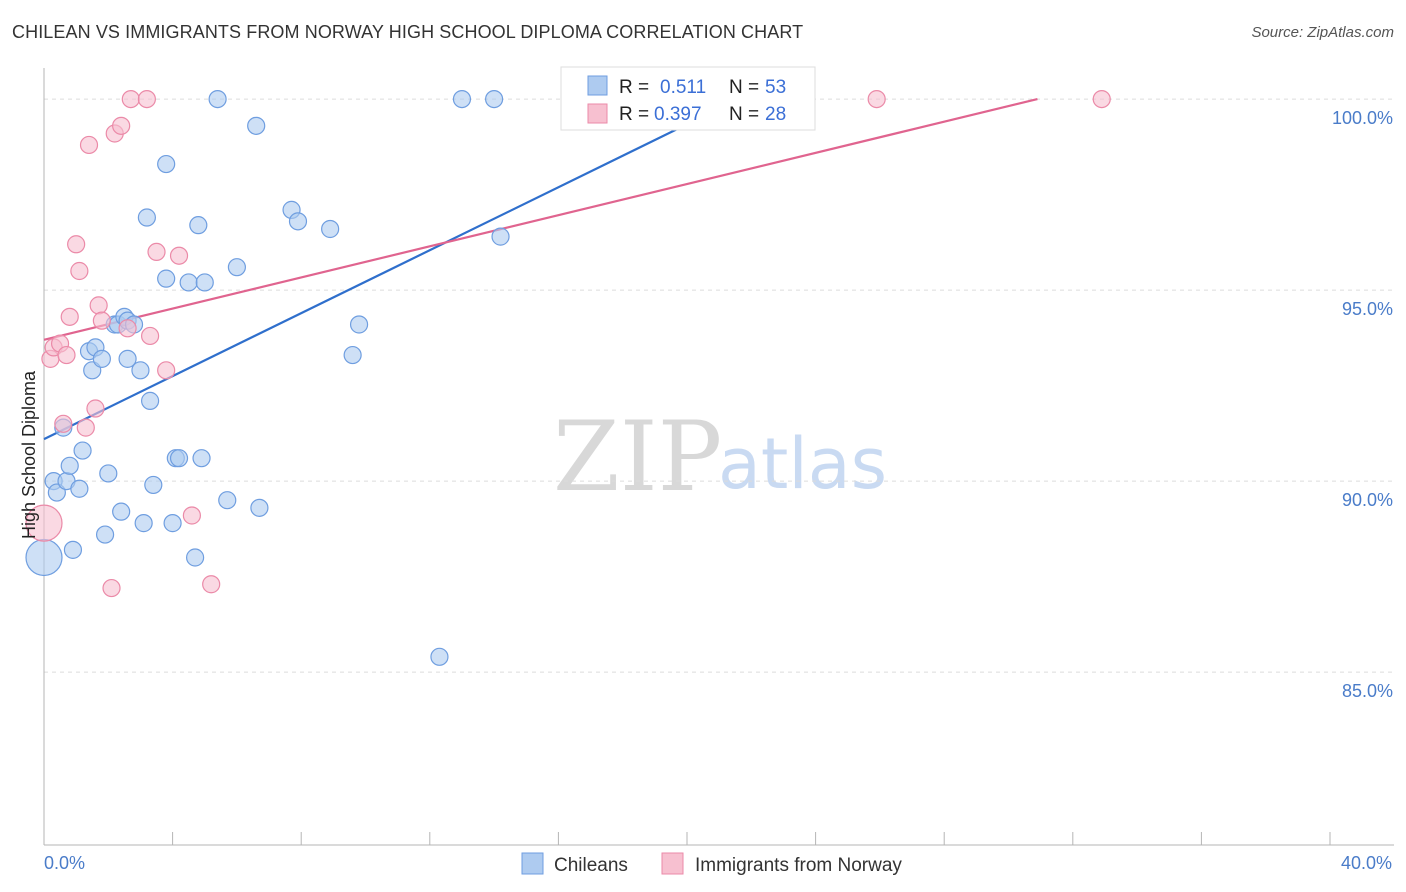 The image size is (1406, 892). Describe the element at coordinates (29, 454) in the screenshot. I see `y-axis-label: High School Diploma` at that location.